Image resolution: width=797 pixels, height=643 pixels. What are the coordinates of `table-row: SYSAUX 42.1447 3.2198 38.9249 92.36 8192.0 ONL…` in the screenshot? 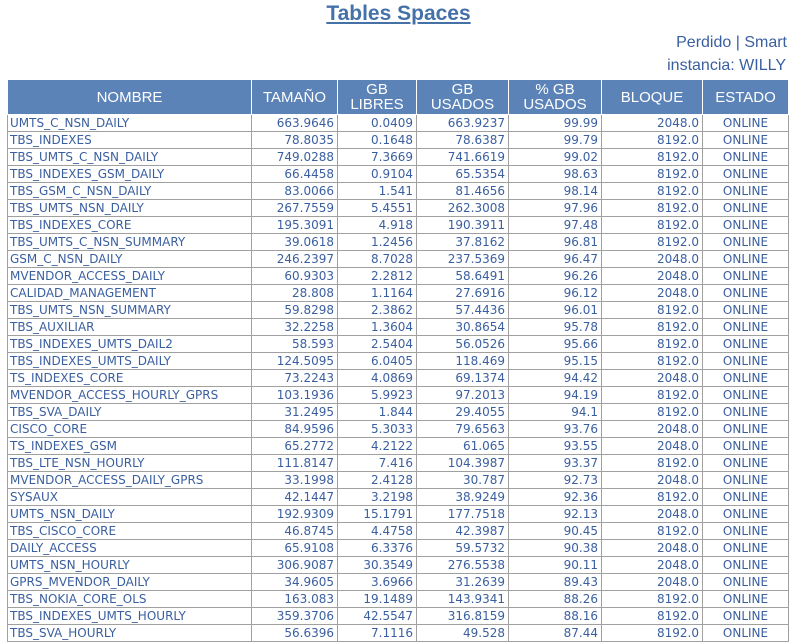 It's located at (398, 497).